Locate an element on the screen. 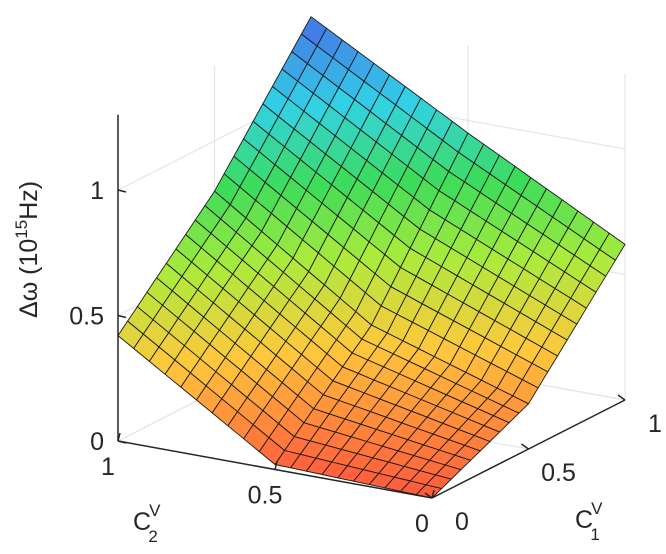  y-tick-label: 0.5 is located at coordinates (265, 496).